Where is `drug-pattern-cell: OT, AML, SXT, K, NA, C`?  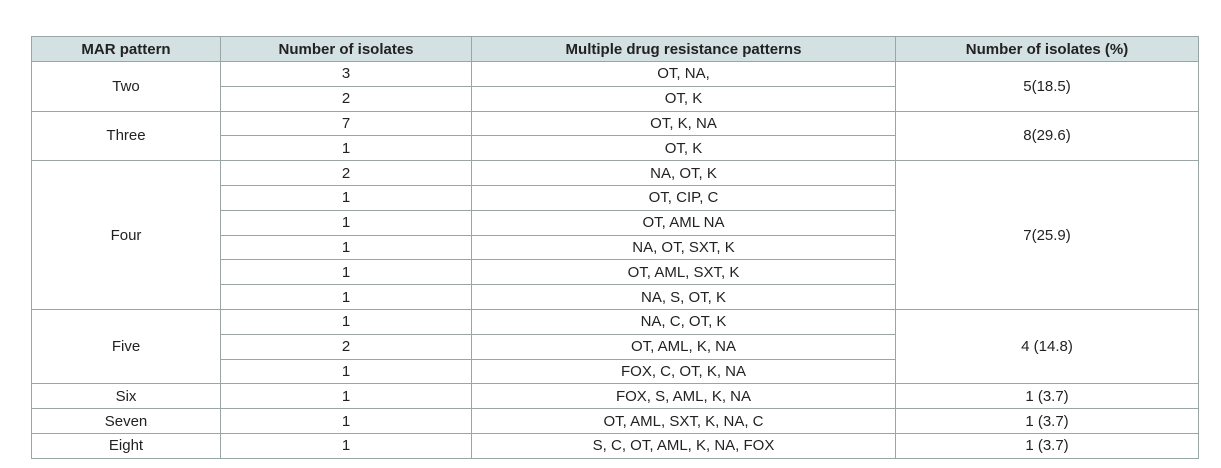
drug-pattern-cell: OT, AML, SXT, K, NA, C is located at coordinates (683, 421).